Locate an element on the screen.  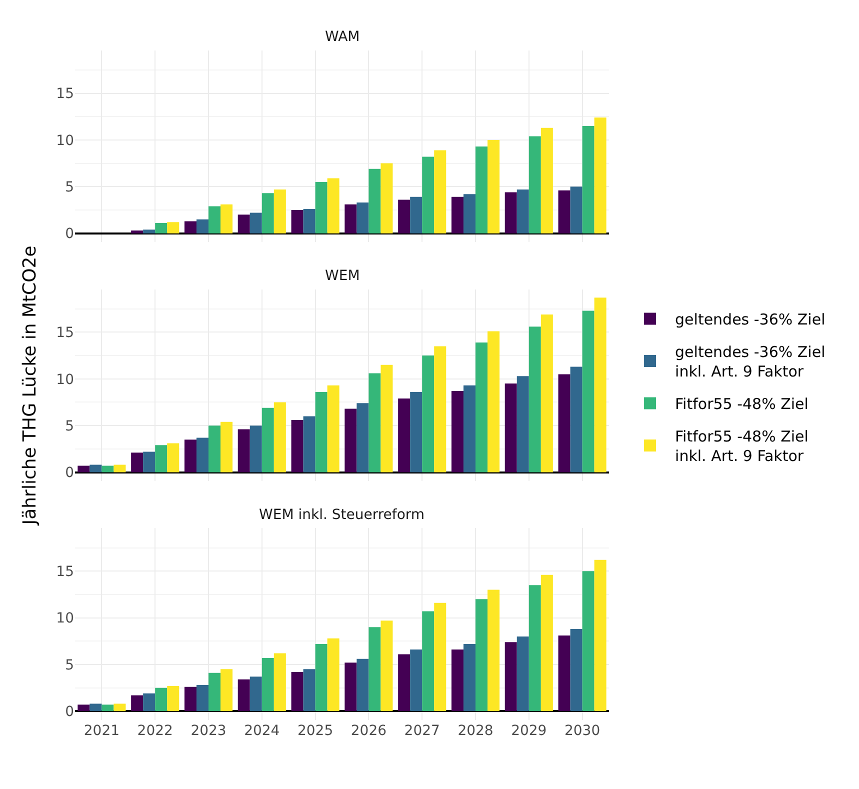
chart-title: WEM inkl. Steuerreform is located at coordinates (342, 515).